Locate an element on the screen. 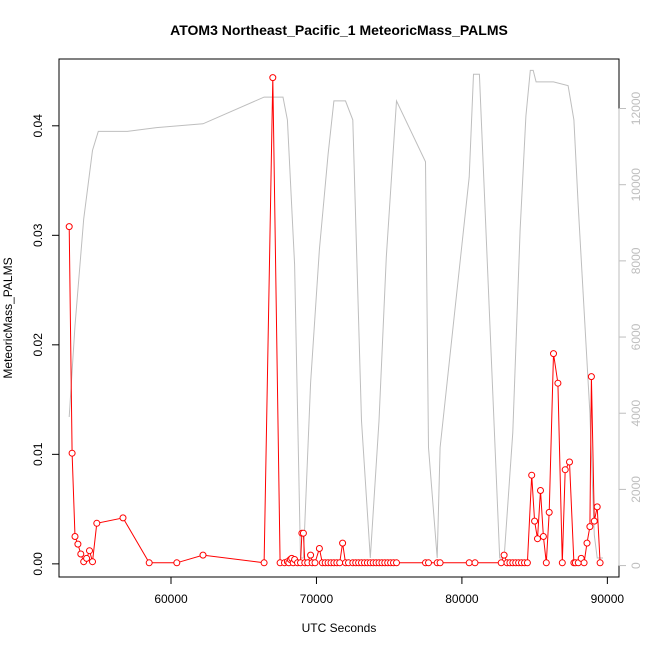 The height and width of the screenshot is (650, 650). y-tick-label: 0.00 is located at coordinates (38, 564).